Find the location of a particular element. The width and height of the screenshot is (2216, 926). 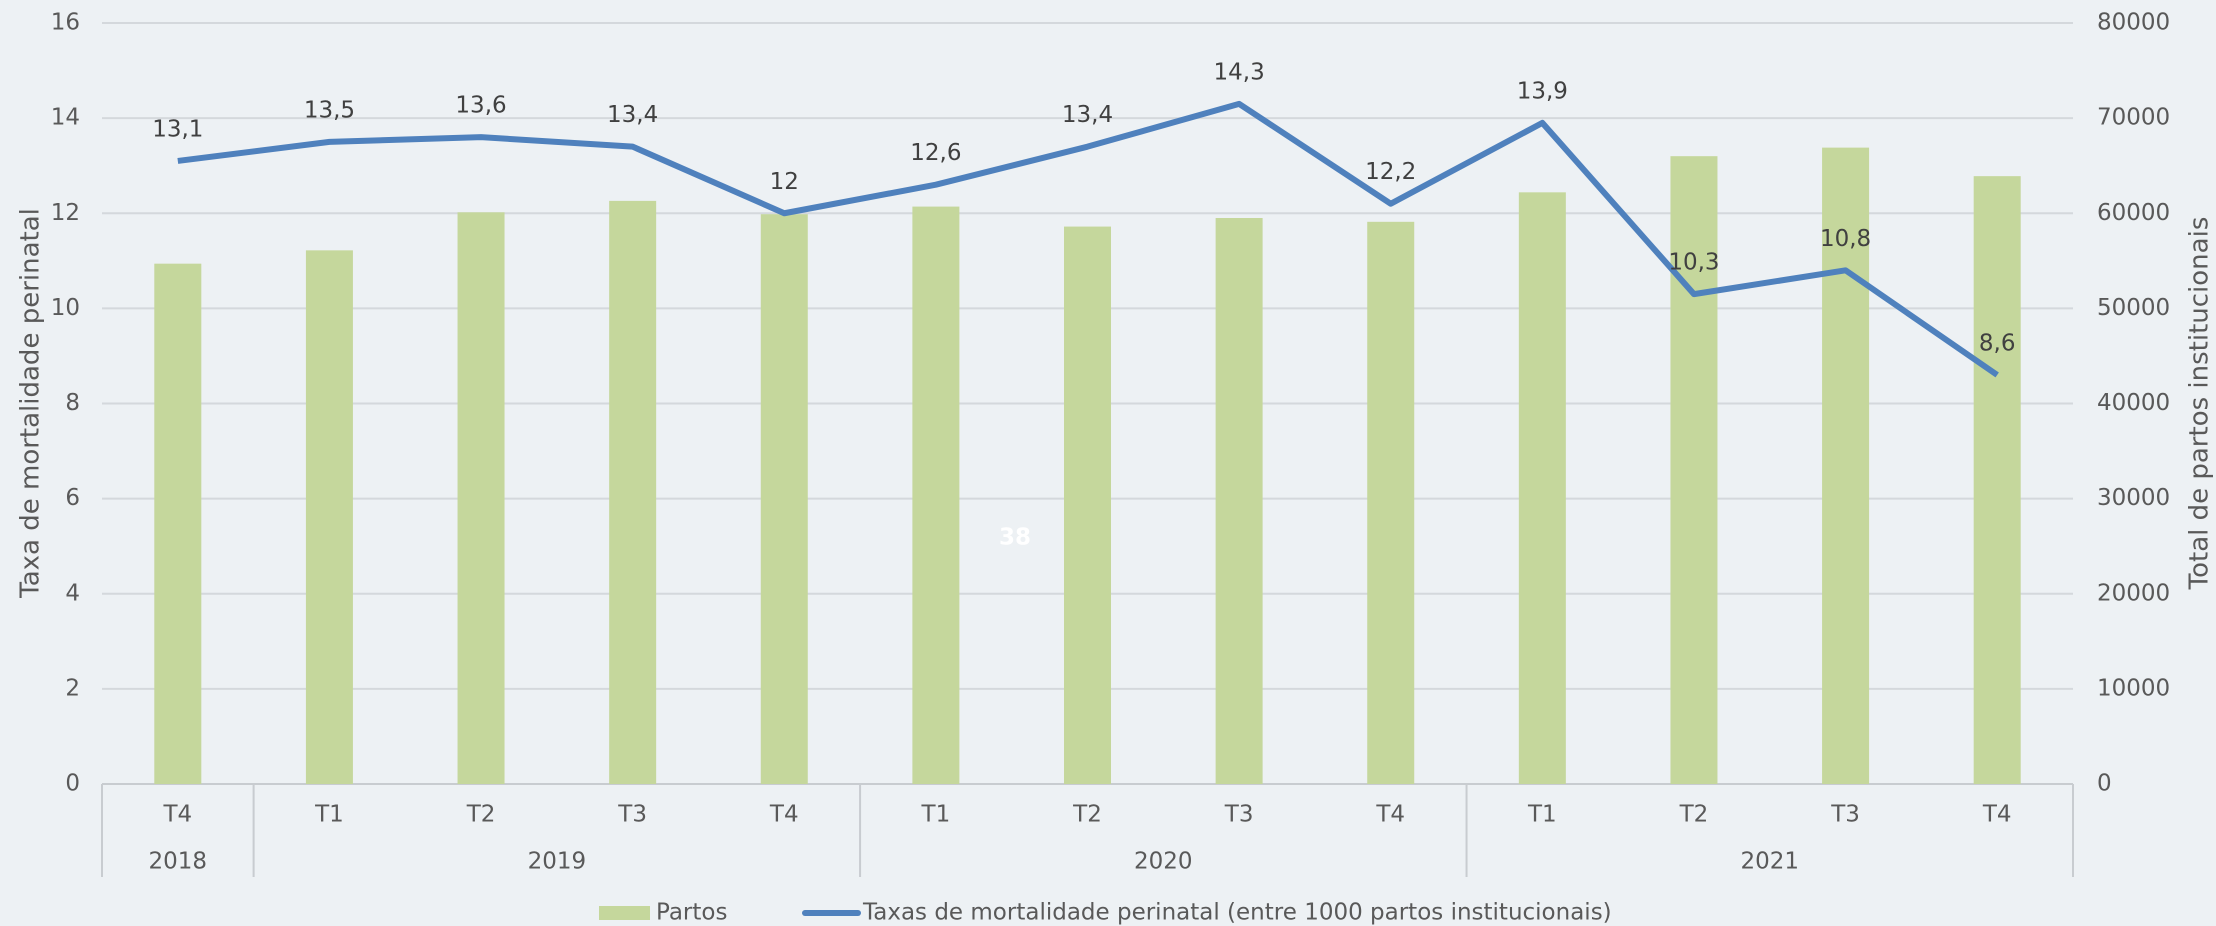

data-label: 8,6 is located at coordinates (1997, 343).